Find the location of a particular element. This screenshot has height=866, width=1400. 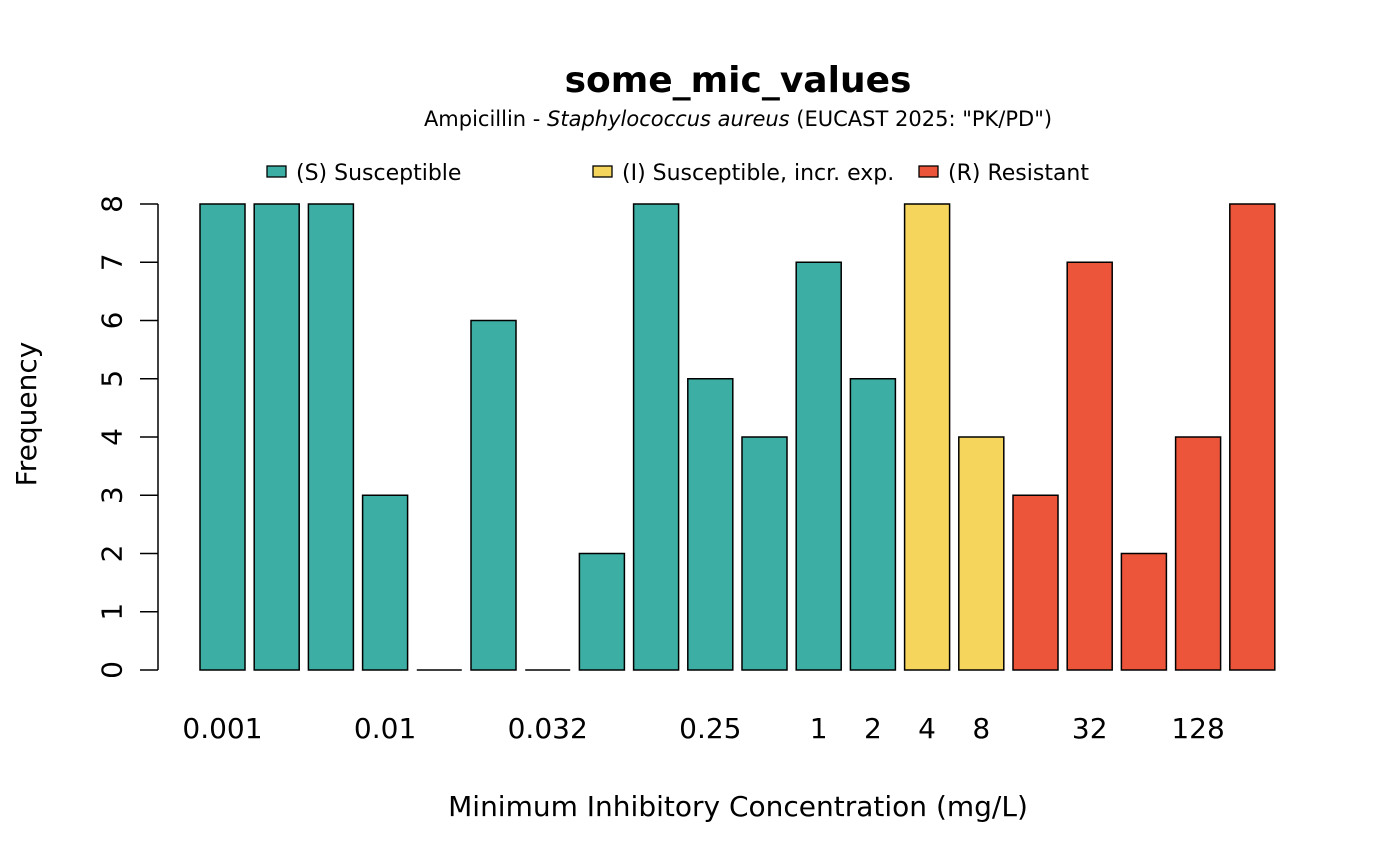

y-tick-label: 4 is located at coordinates (112, 437).